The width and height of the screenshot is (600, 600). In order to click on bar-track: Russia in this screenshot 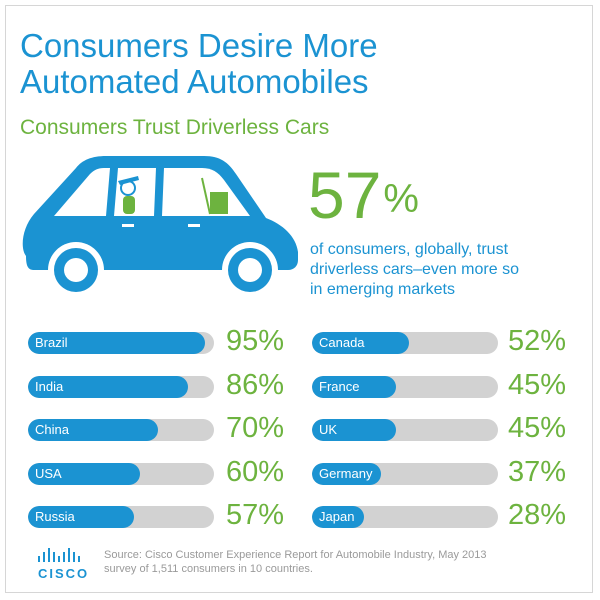, I will do `click(121, 517)`.